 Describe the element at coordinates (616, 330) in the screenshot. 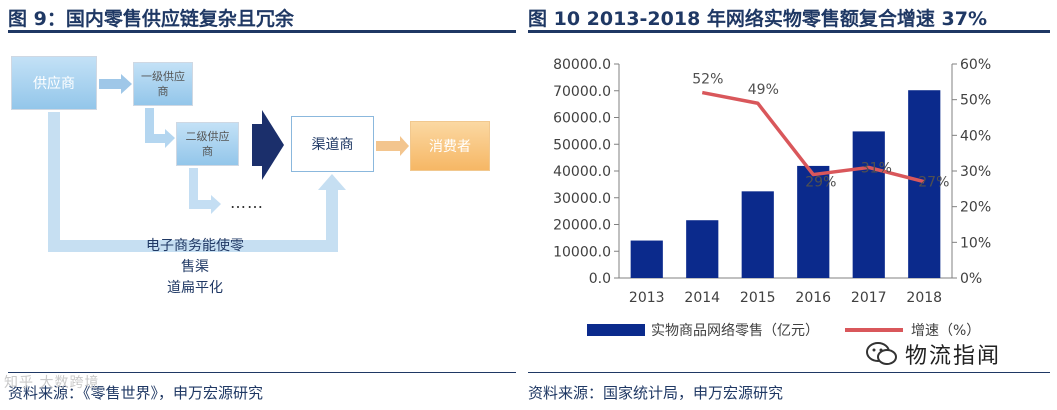

I see `legend-bar-swatch` at that location.